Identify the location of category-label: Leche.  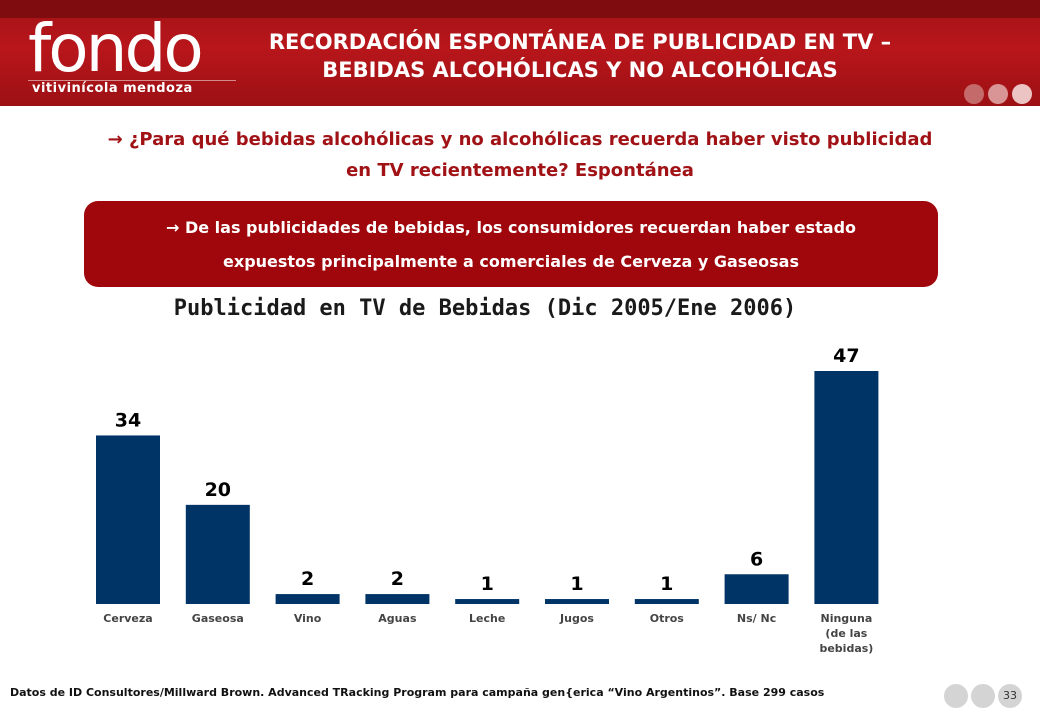
(487, 618).